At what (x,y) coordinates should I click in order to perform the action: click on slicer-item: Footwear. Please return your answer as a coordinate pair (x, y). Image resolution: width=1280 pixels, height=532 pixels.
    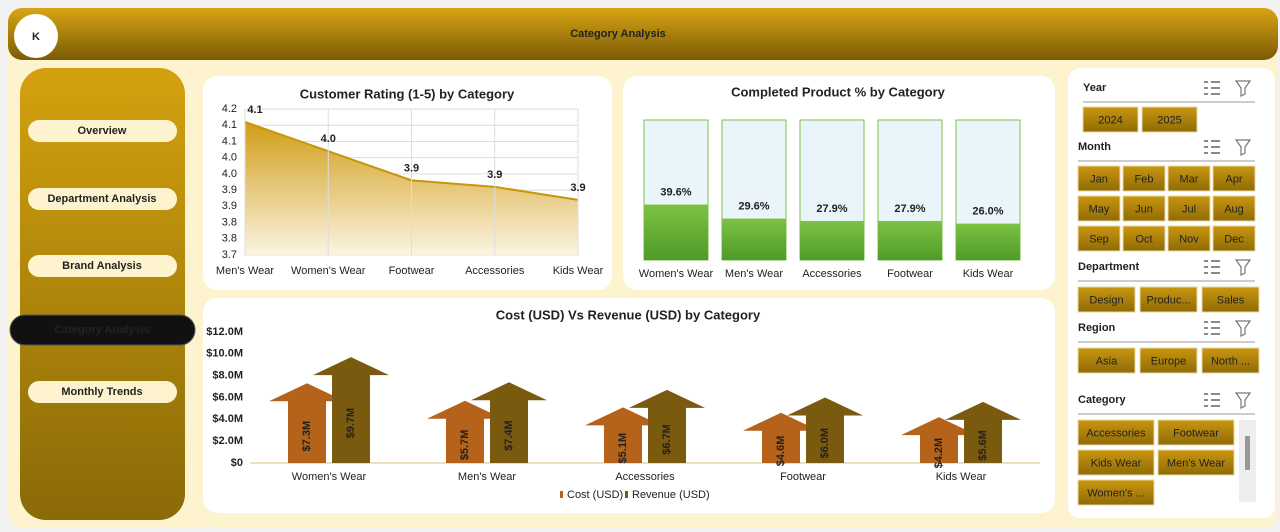
    Looking at the image, I should click on (1196, 433).